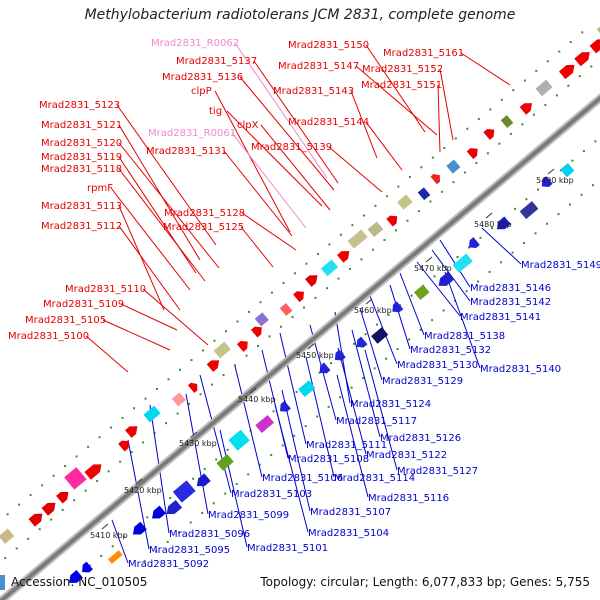 The width and height of the screenshot is (600, 600). What do you see at coordinates (81, 226) in the screenshot?
I see `gene-label-forward: Mrad2831_5112` at bounding box center [81, 226].